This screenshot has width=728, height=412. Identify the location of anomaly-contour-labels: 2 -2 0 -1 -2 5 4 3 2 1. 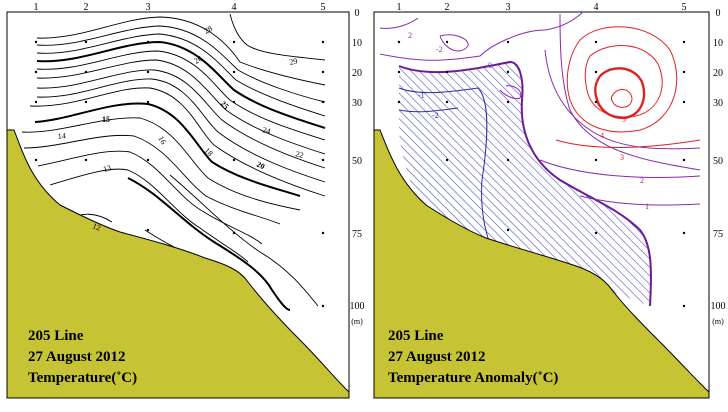
(528, 121).